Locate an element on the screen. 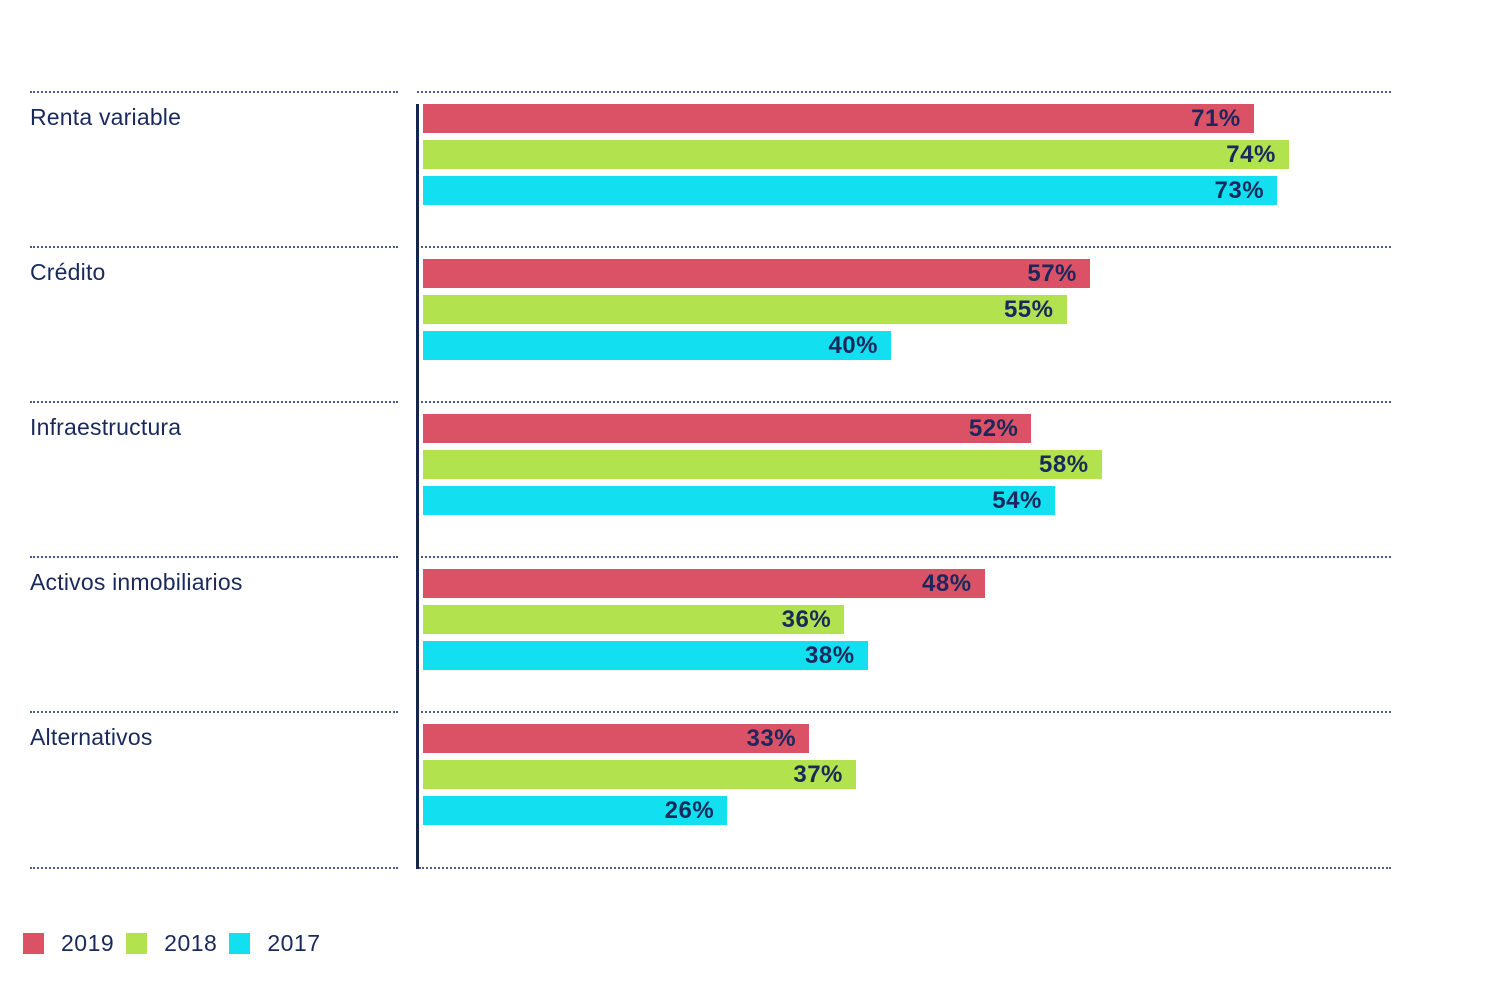 The width and height of the screenshot is (1511, 1000). bar-value-label: 54% is located at coordinates (1017, 500).